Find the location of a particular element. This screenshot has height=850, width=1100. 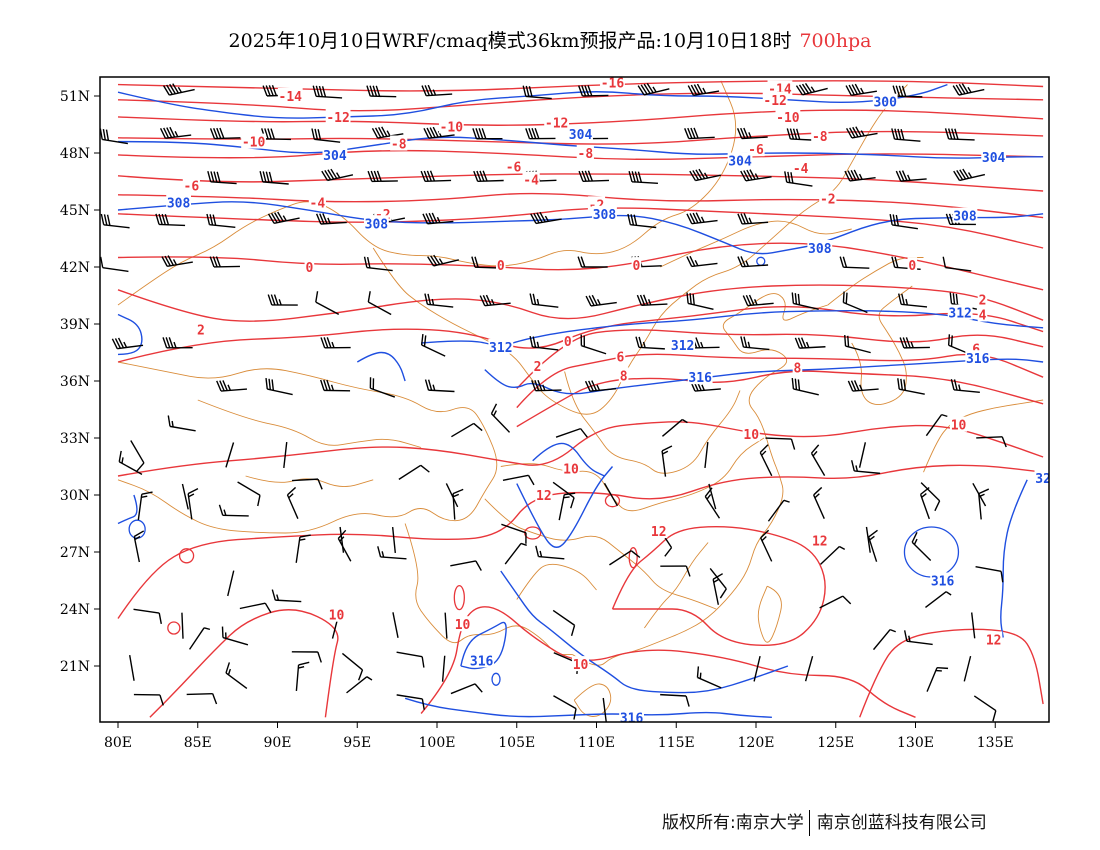

height-label: 32 is located at coordinates (1043, 479).